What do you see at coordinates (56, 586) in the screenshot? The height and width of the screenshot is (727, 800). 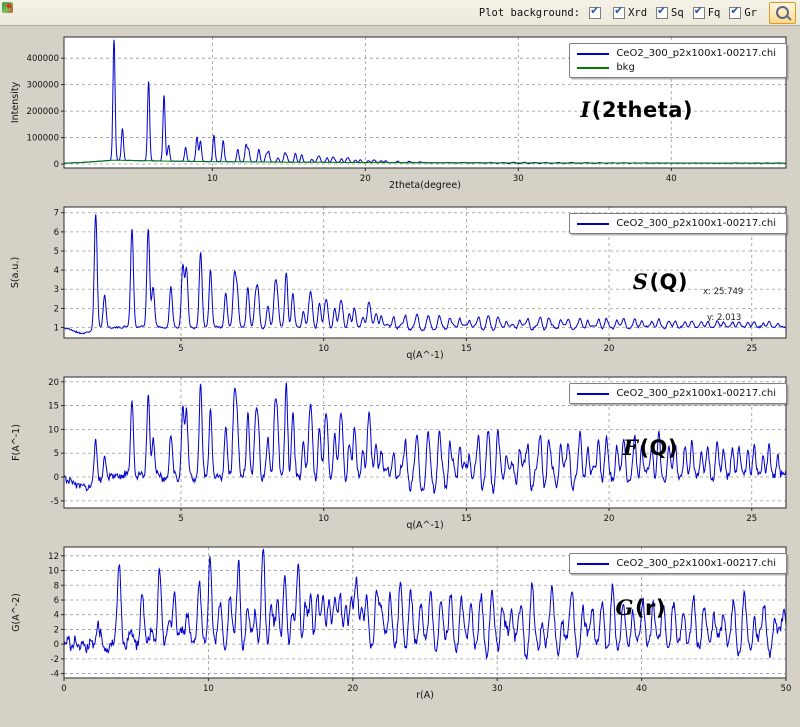 I see `svg-text: 8` at bounding box center [56, 586].